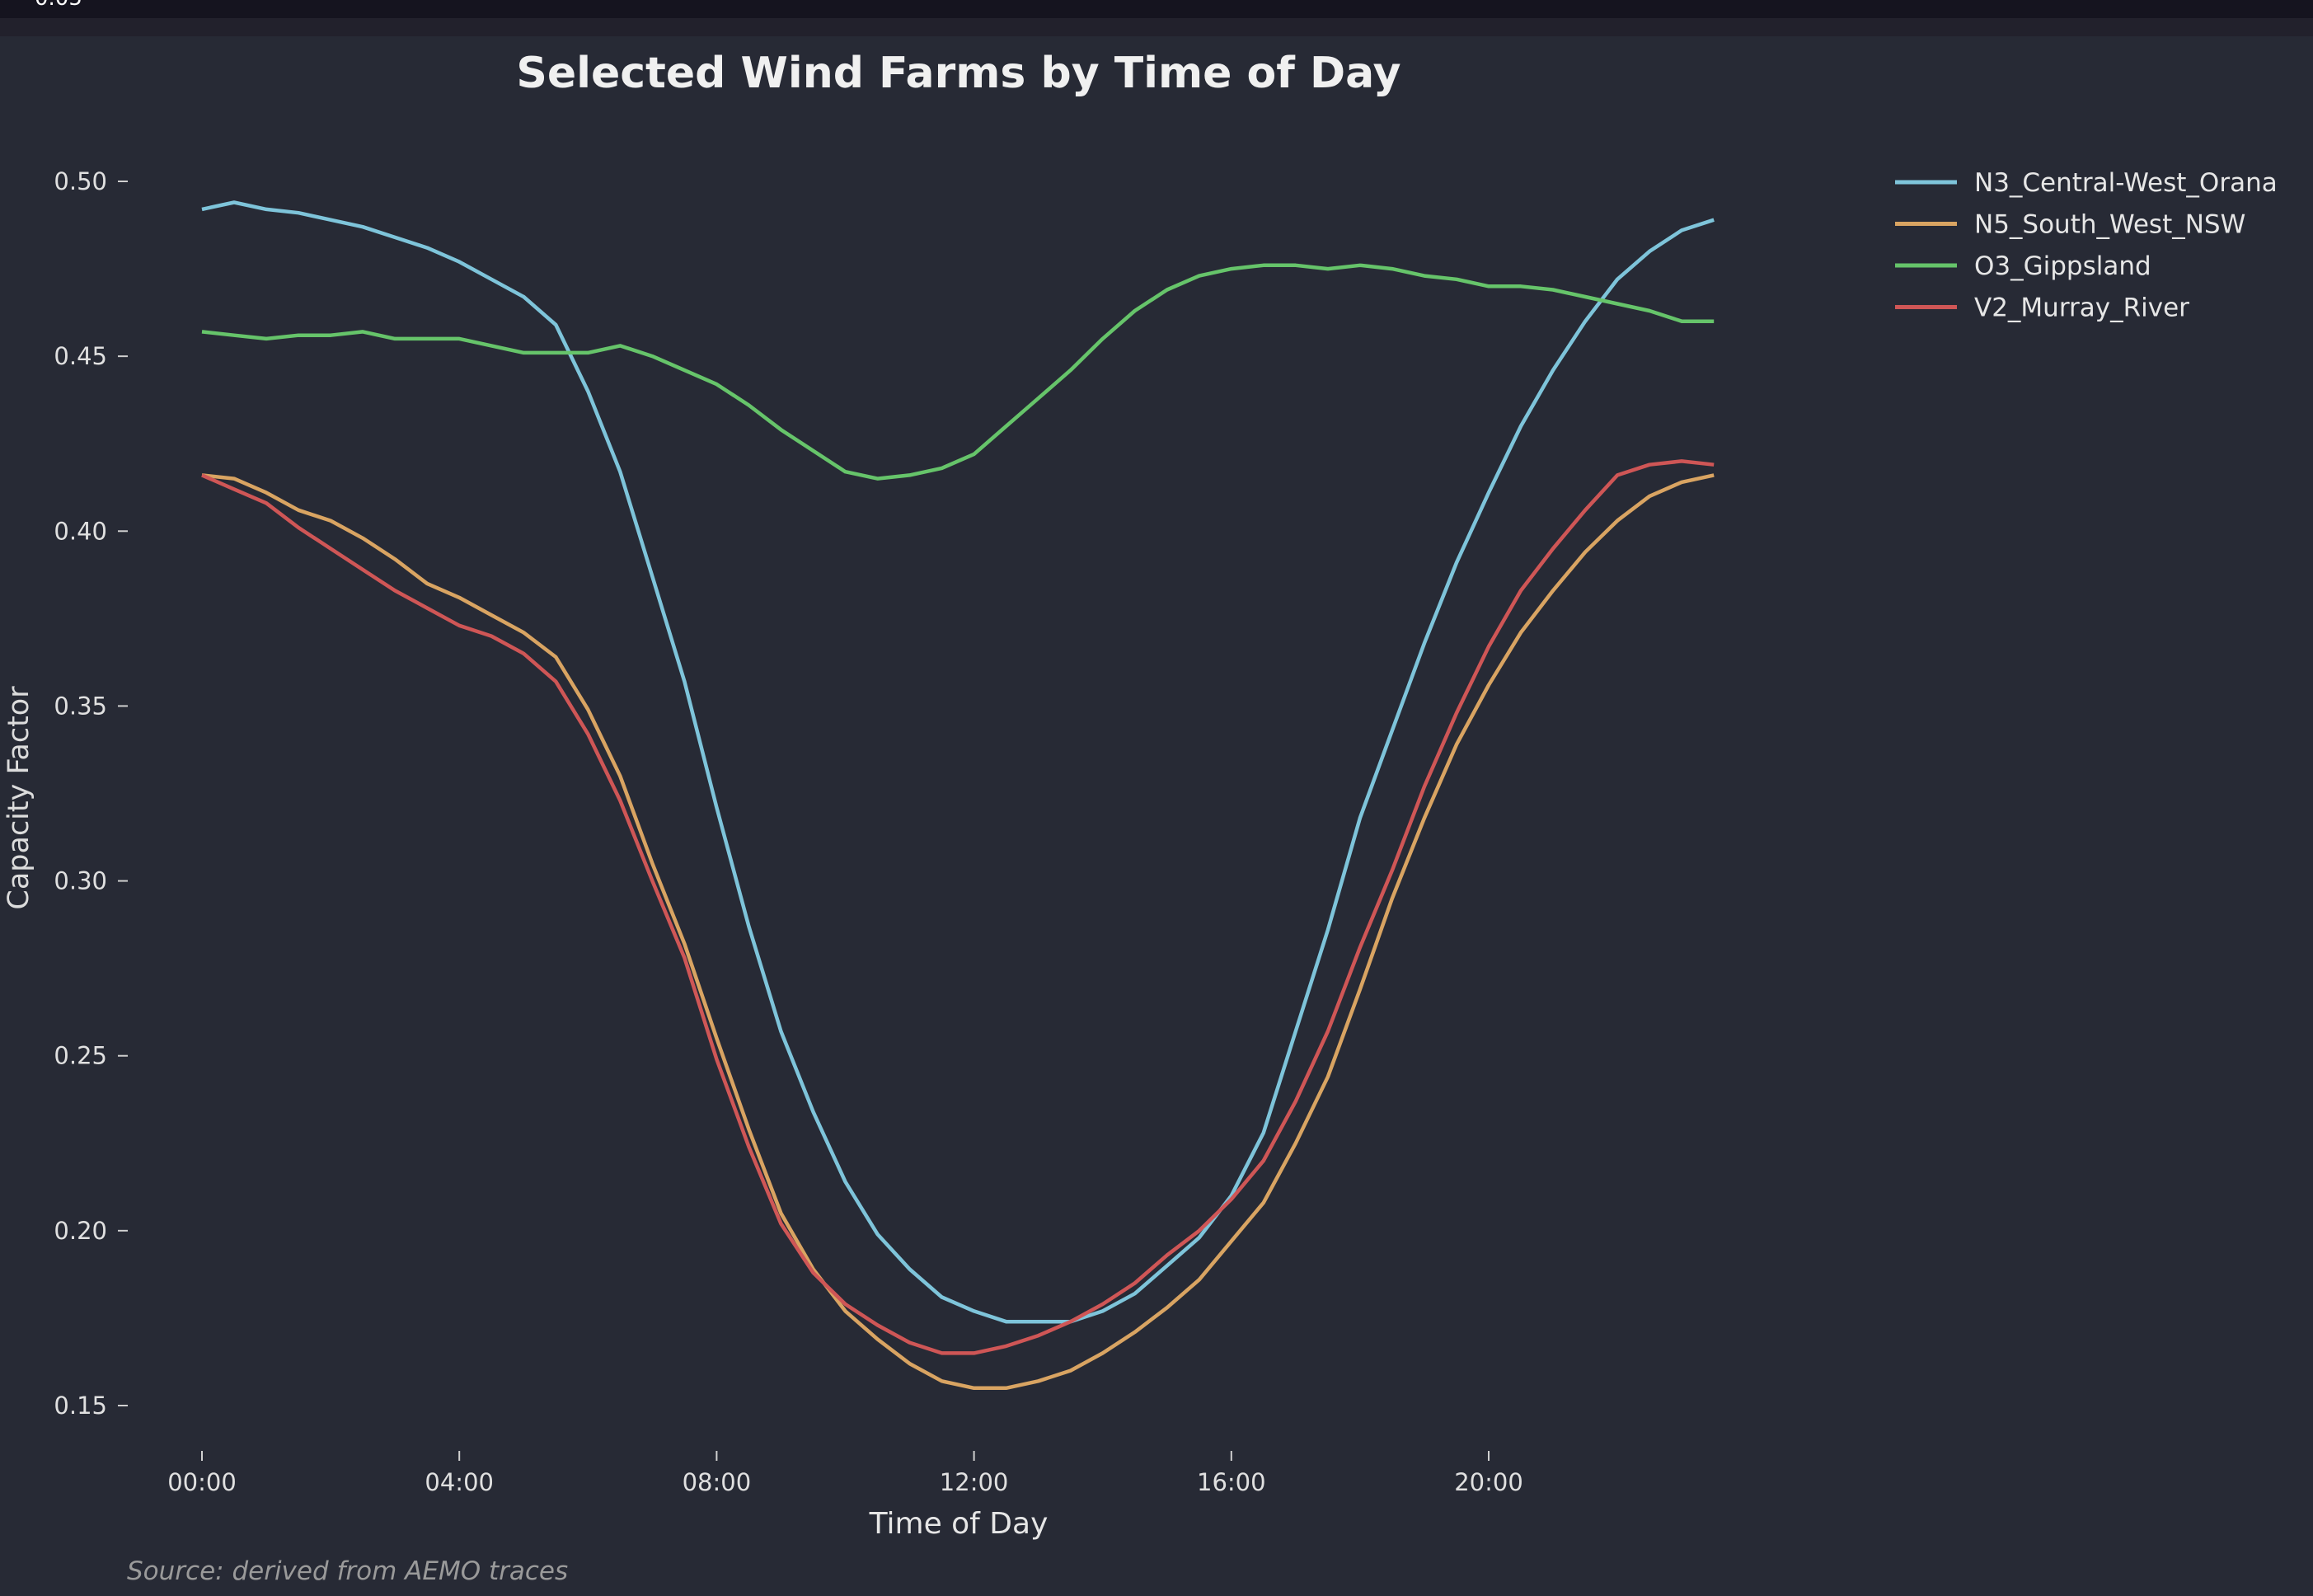  I want to click on x-tick-label: 20:00, so click(1488, 1482).